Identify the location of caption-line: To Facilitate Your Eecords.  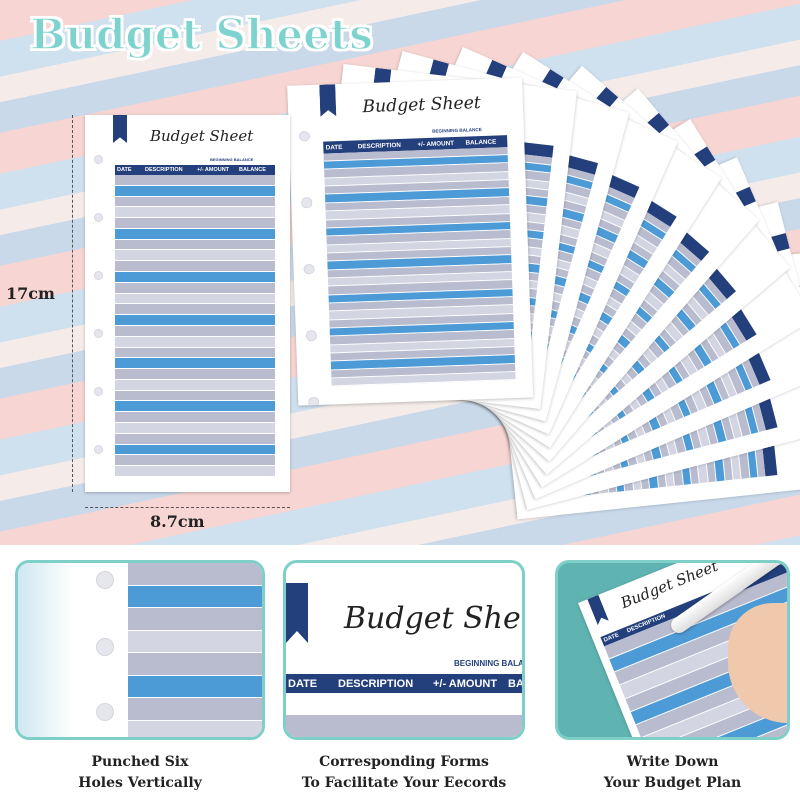
(404, 783).